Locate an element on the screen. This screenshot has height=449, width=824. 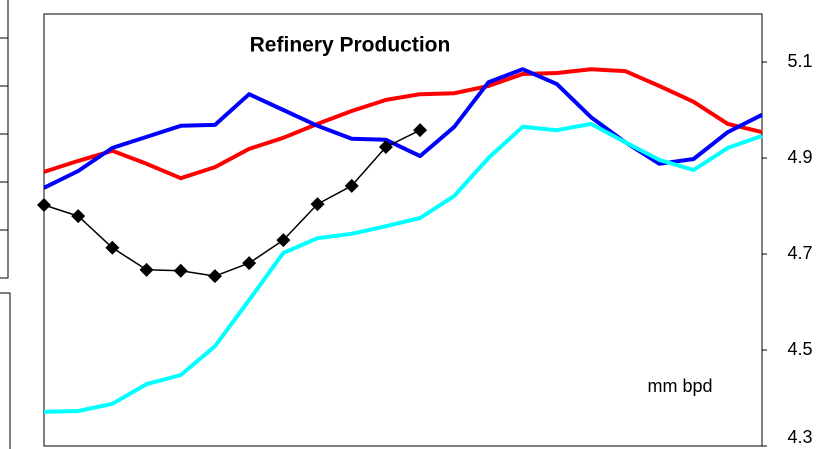
y-tick-label: 5.1 is located at coordinates (799, 61).